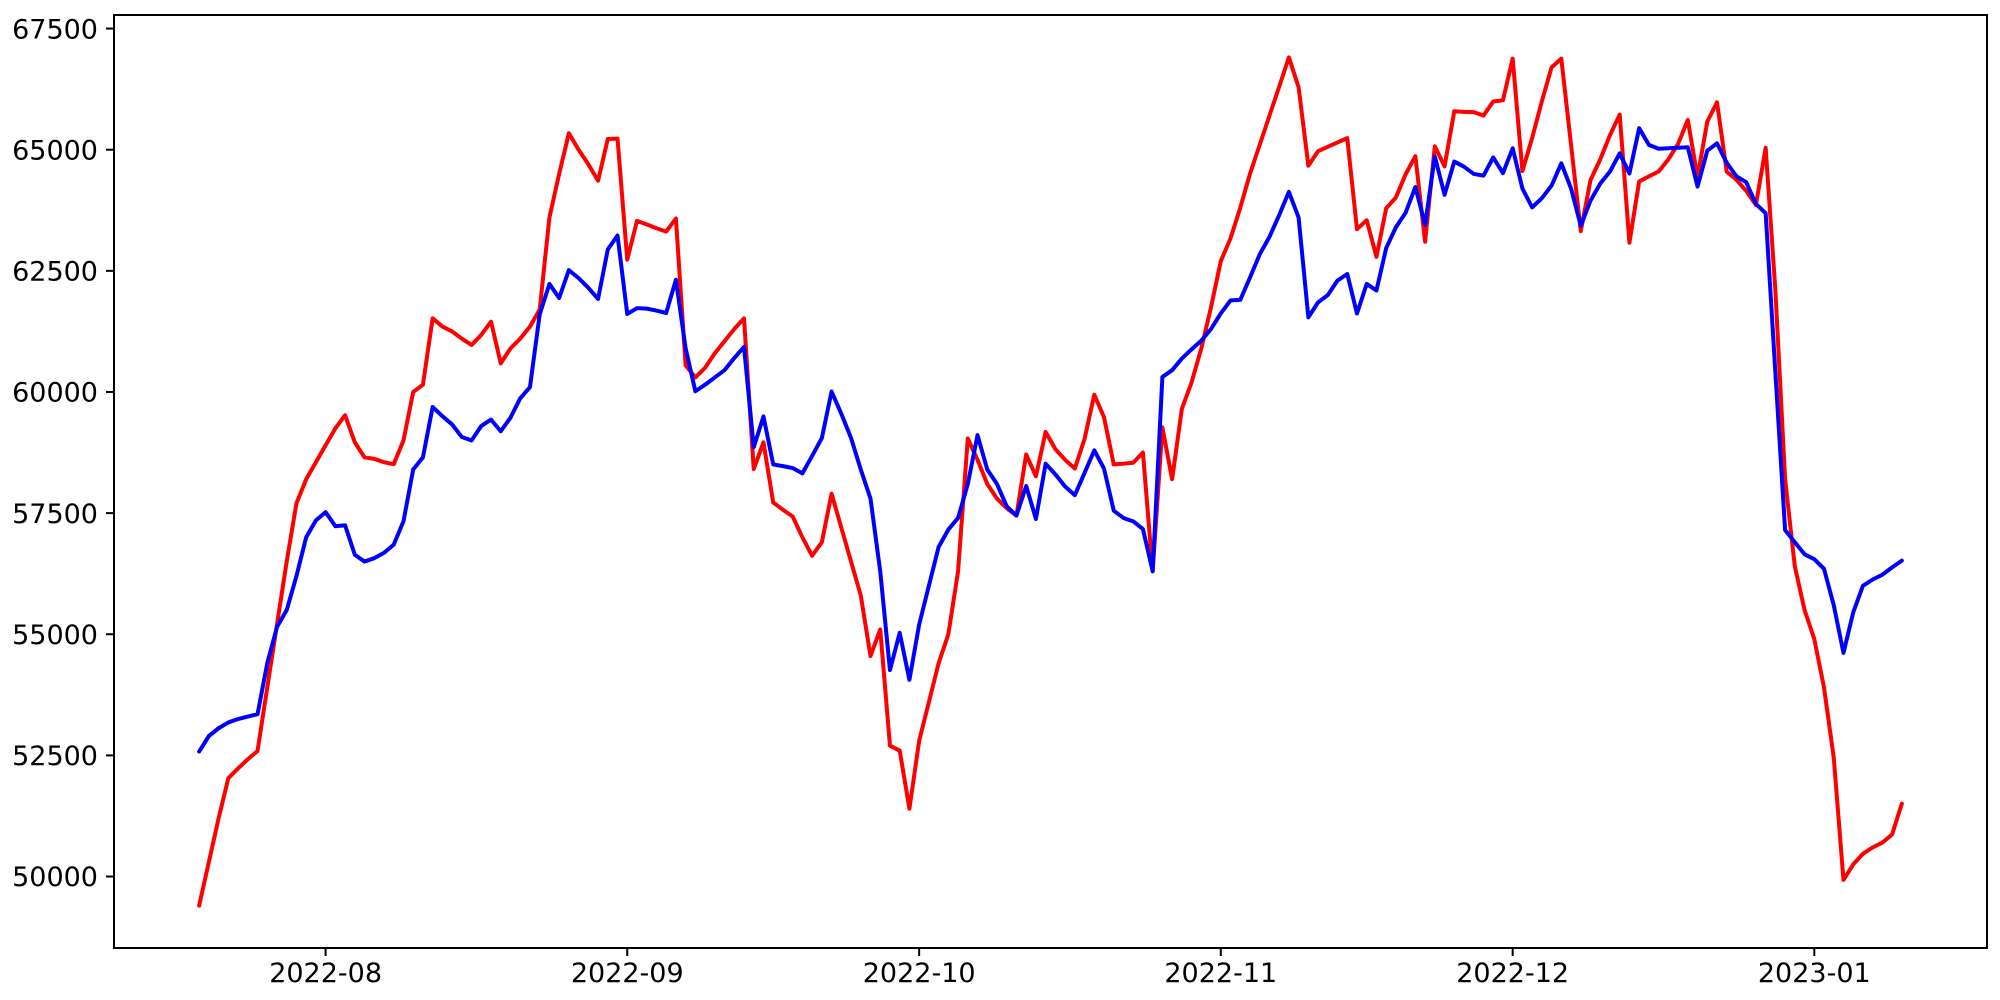 The image size is (2000, 1000). What do you see at coordinates (55, 150) in the screenshot?
I see `y-tick-label: 65000` at bounding box center [55, 150].